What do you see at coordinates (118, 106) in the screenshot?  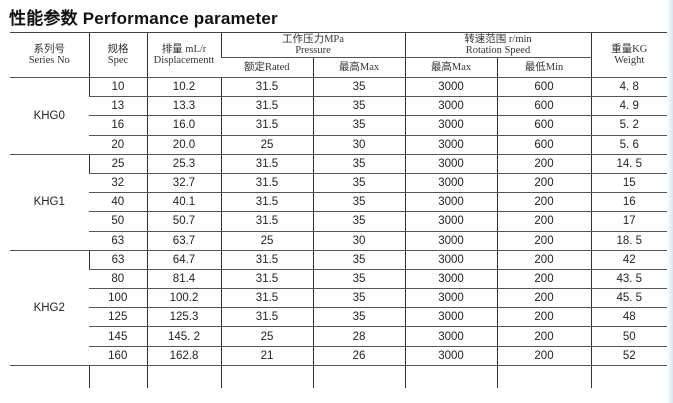 I see `spec-cell: 13` at bounding box center [118, 106].